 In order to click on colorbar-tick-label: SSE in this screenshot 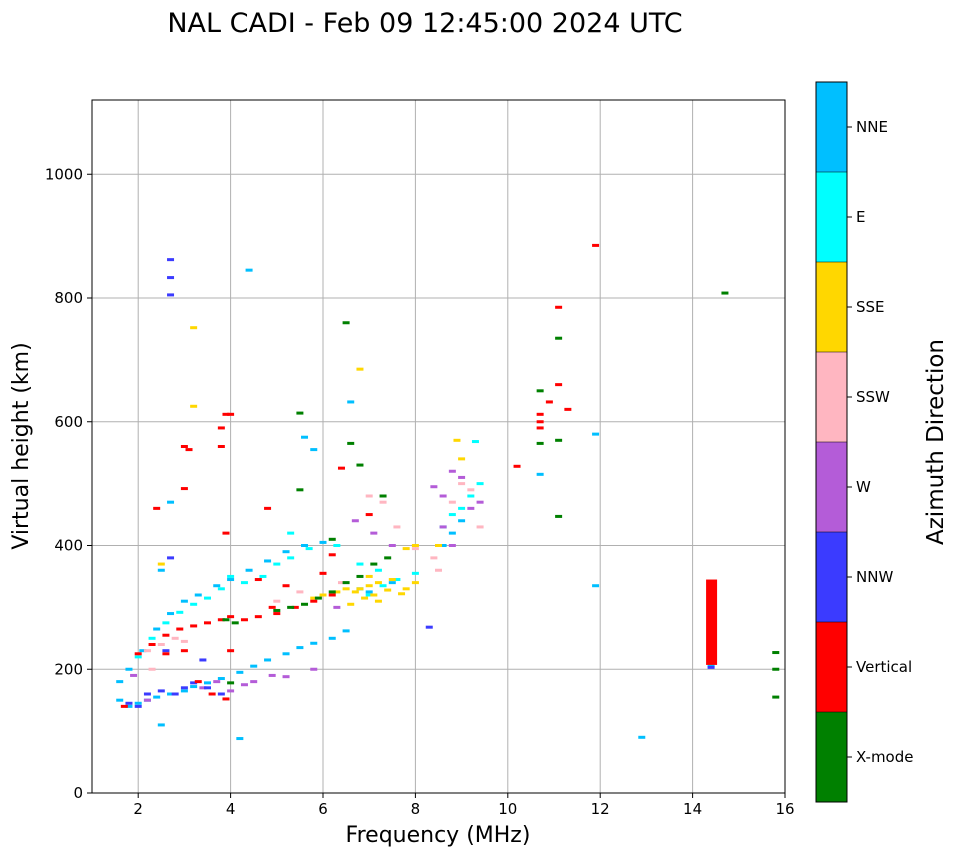, I will do `click(870, 307)`.